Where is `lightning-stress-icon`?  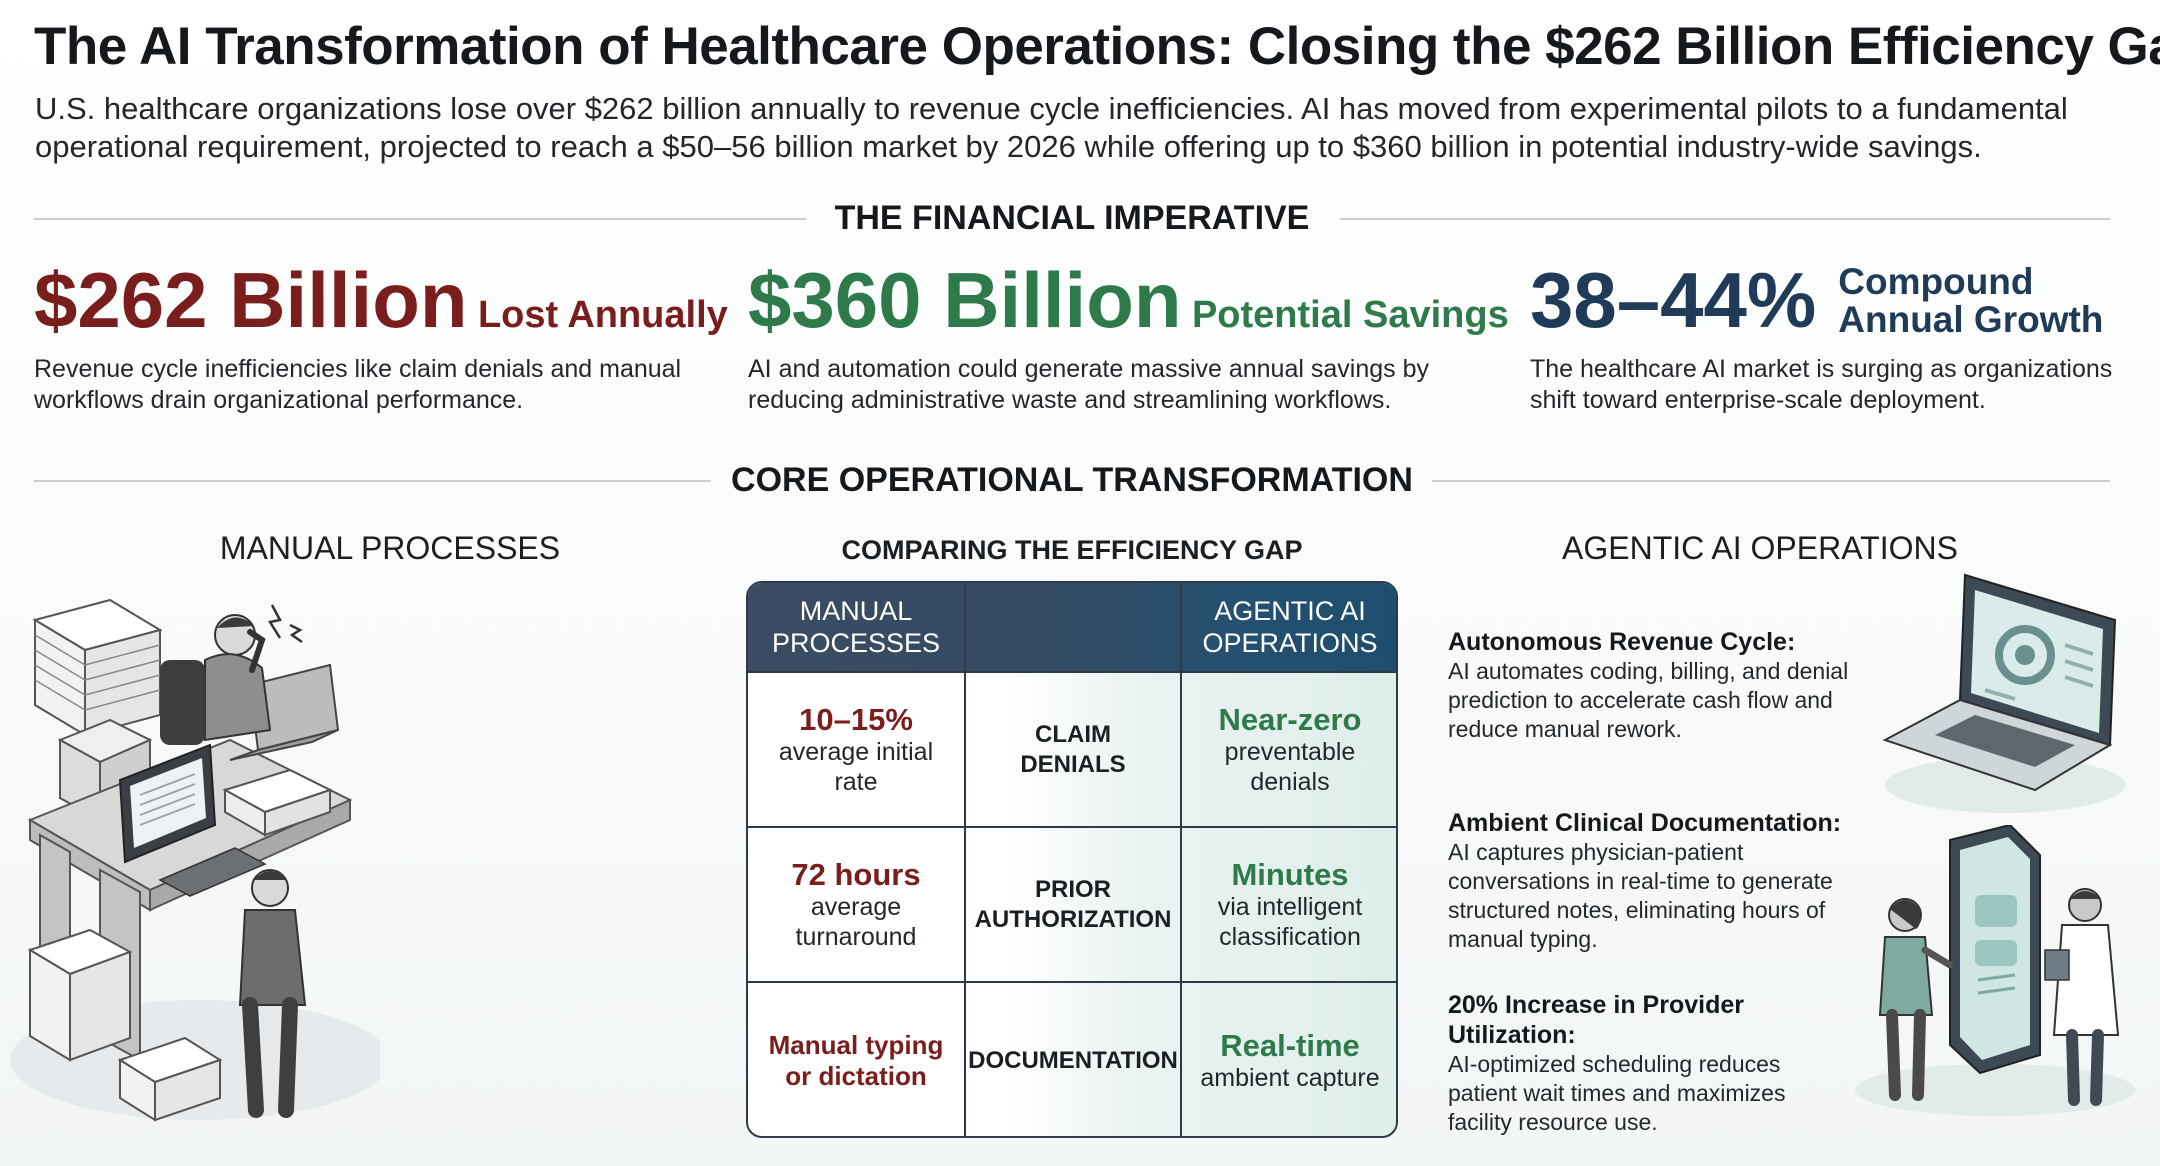 lightning-stress-icon is located at coordinates (285, 624).